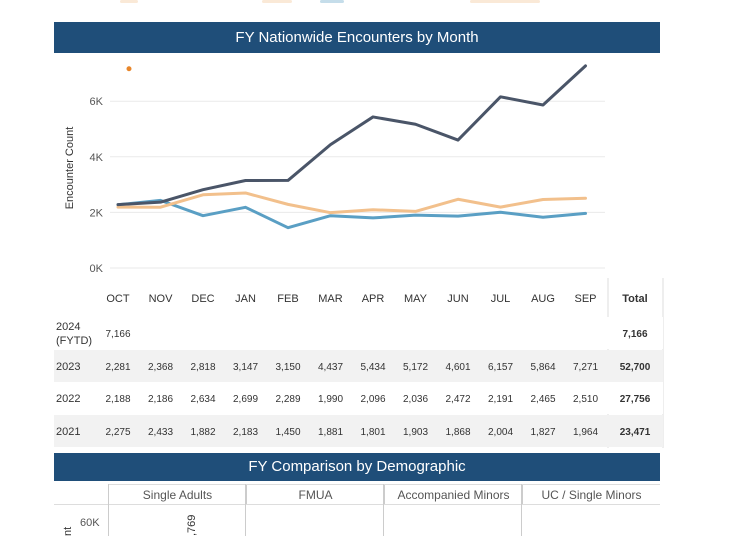 The image size is (750, 537). I want to click on row-label: 2024, so click(68, 327).